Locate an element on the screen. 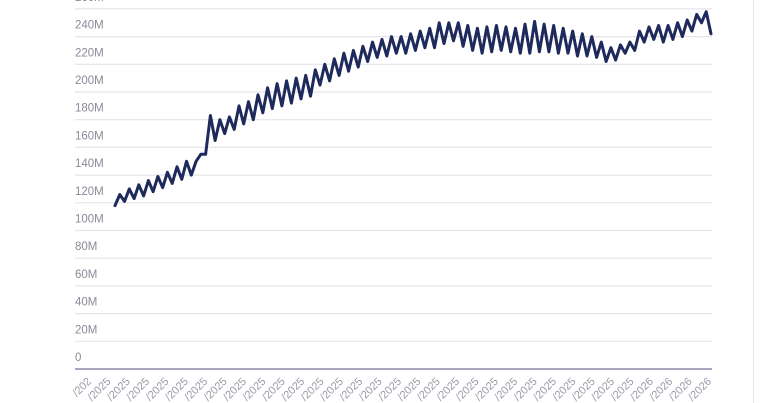  y-tick-label: 220M is located at coordinates (89, 53).